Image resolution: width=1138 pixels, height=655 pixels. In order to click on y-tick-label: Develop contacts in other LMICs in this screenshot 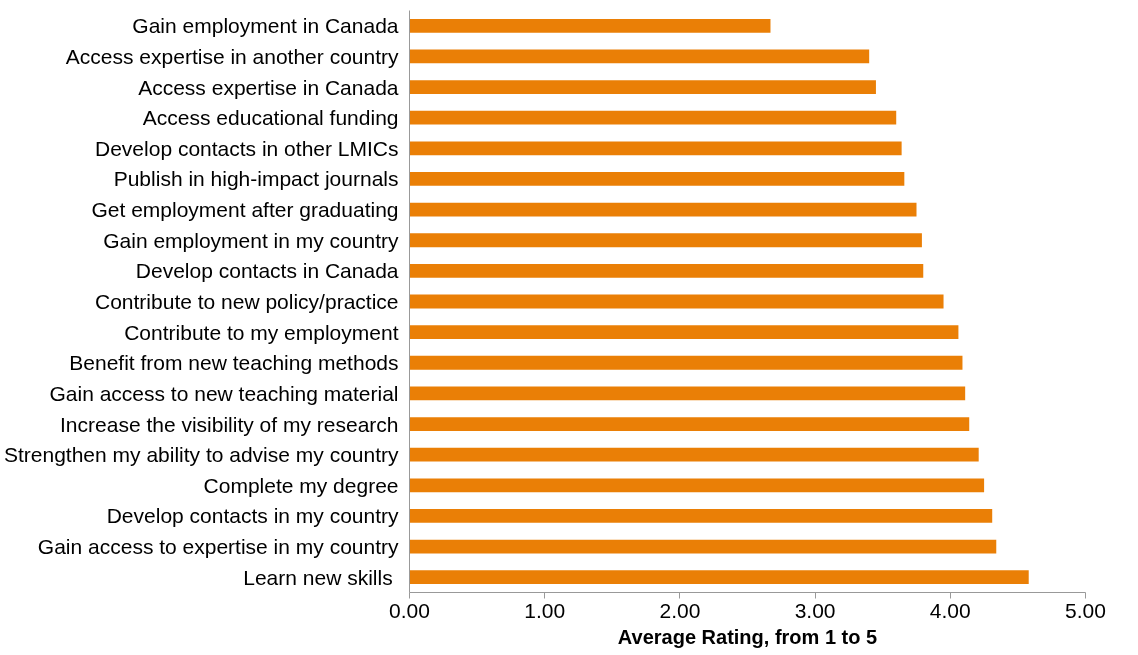, I will do `click(247, 148)`.